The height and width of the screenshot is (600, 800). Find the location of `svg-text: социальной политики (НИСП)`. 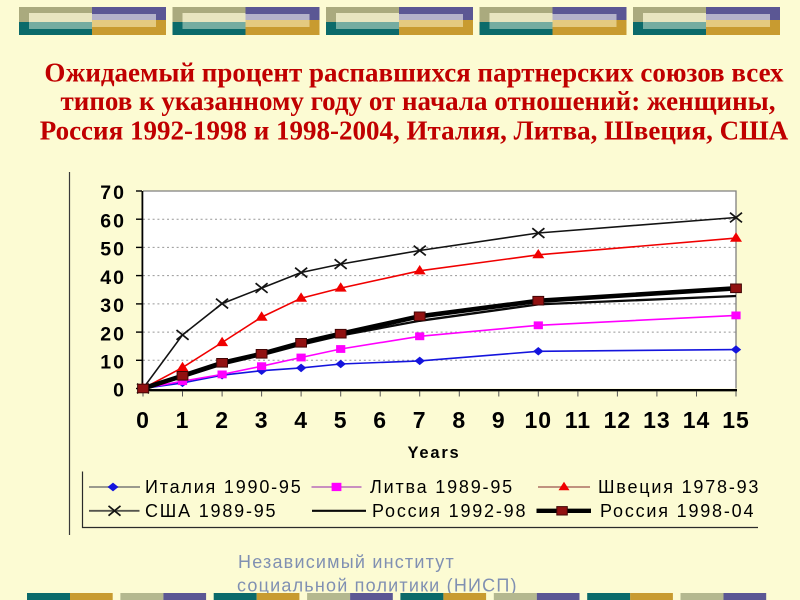

svg-text: социальной политики (НИСП) is located at coordinates (377, 586).